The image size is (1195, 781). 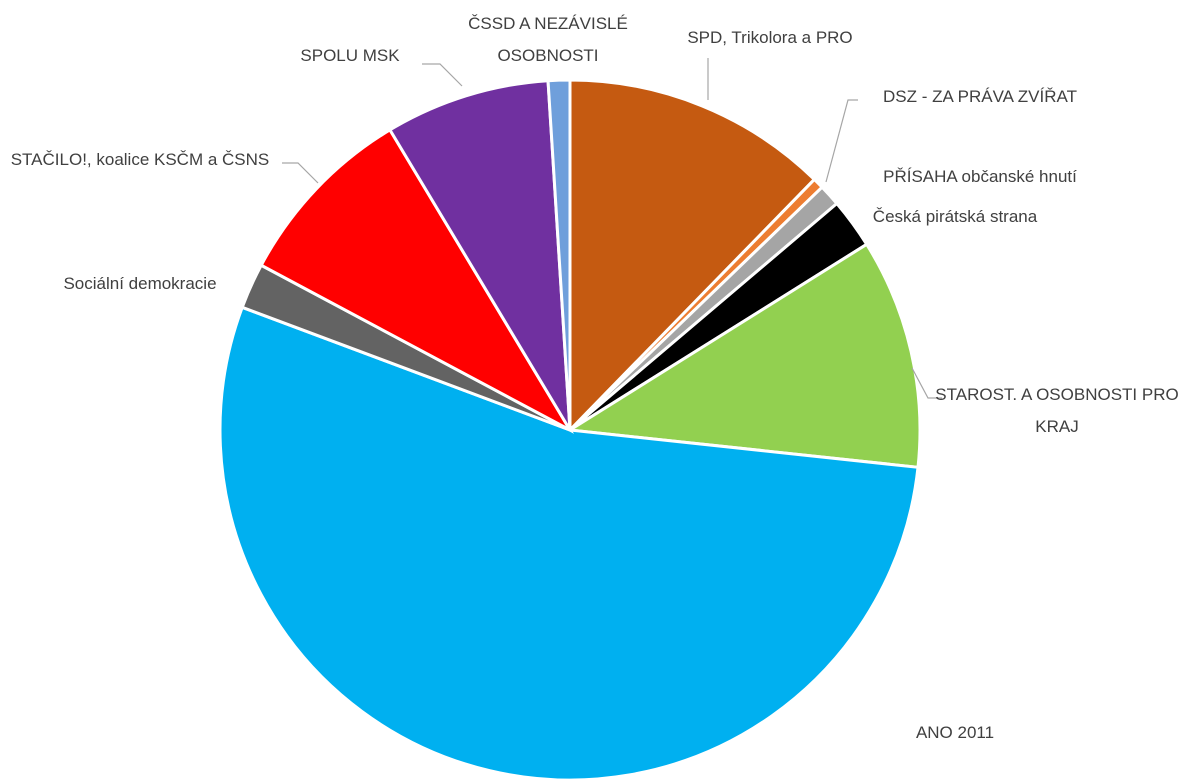 I want to click on slice-label: ČSSD A NEZÁVISLÉ OSOBNOSTI, so click(x=548, y=39).